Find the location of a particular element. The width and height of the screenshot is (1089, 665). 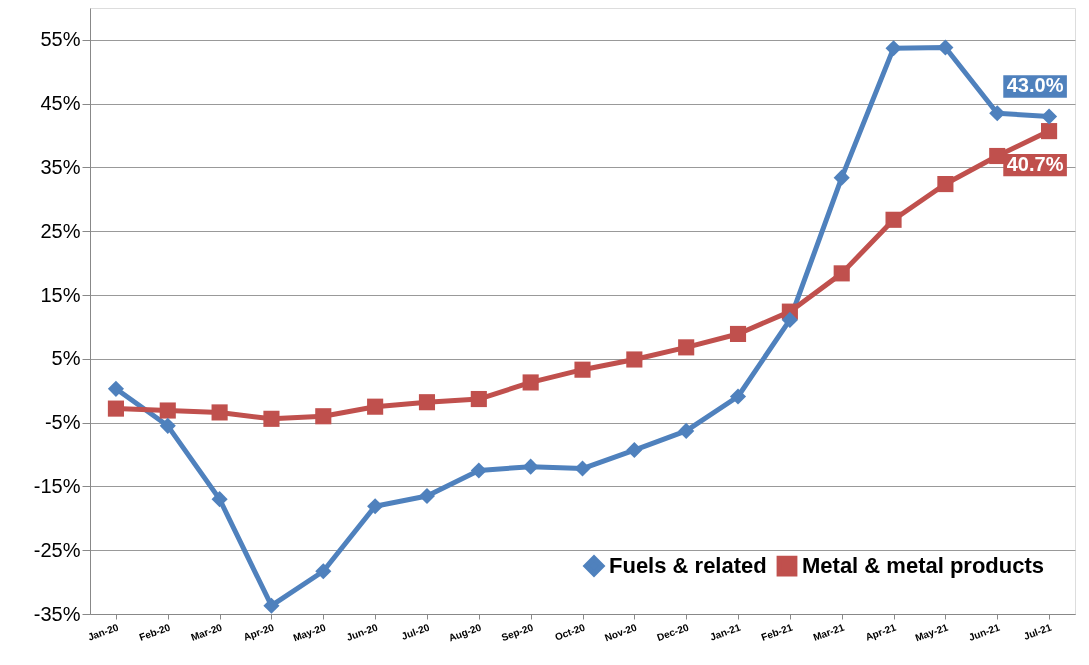

x-tick-label: Mar-21 is located at coordinates (829, 632).